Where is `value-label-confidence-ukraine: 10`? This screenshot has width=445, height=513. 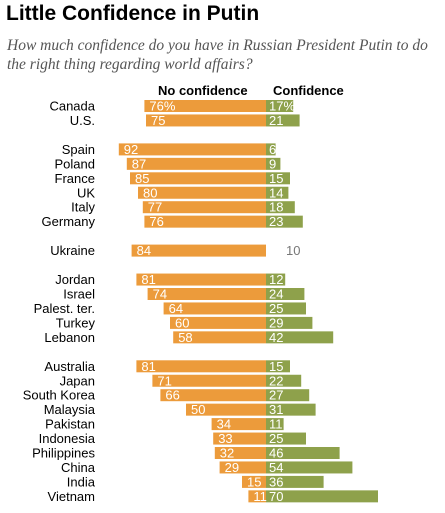 value-label-confidence-ukraine: 10 is located at coordinates (293, 250).